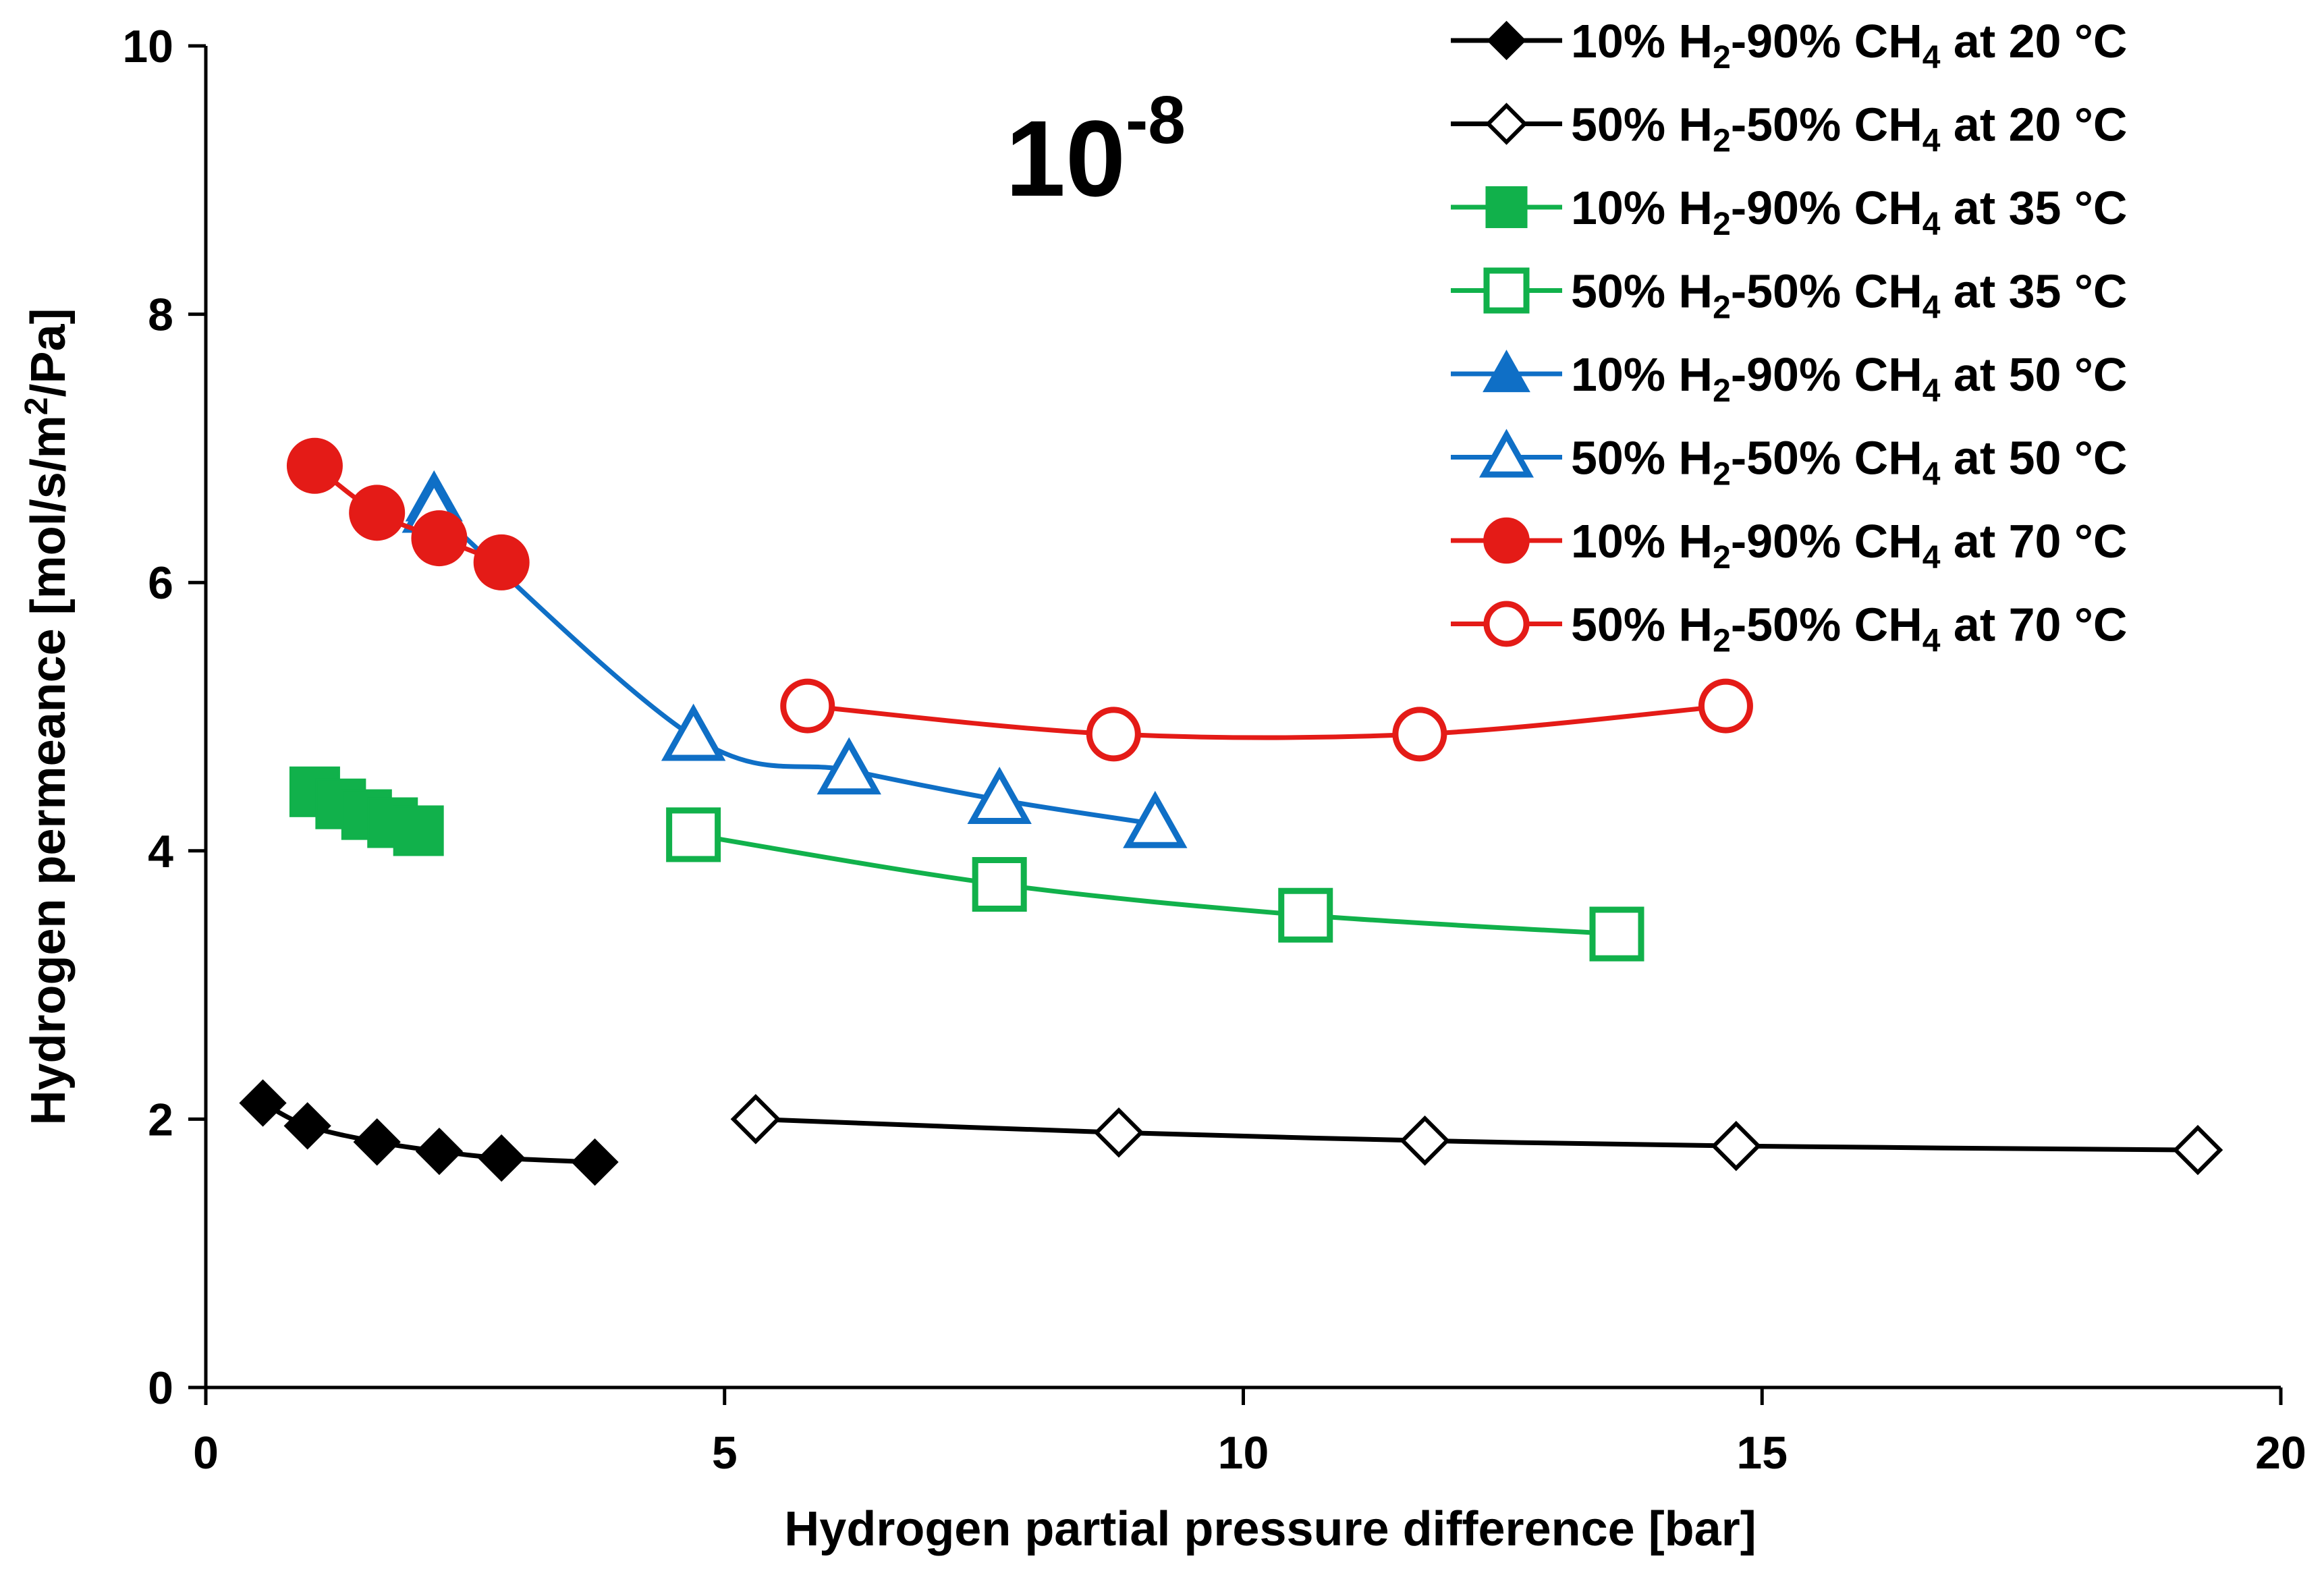 The width and height of the screenshot is (2324, 1569). I want to click on legend-item-8: 50% H2-50% CH4 at 70 °C, so click(1789, 629).